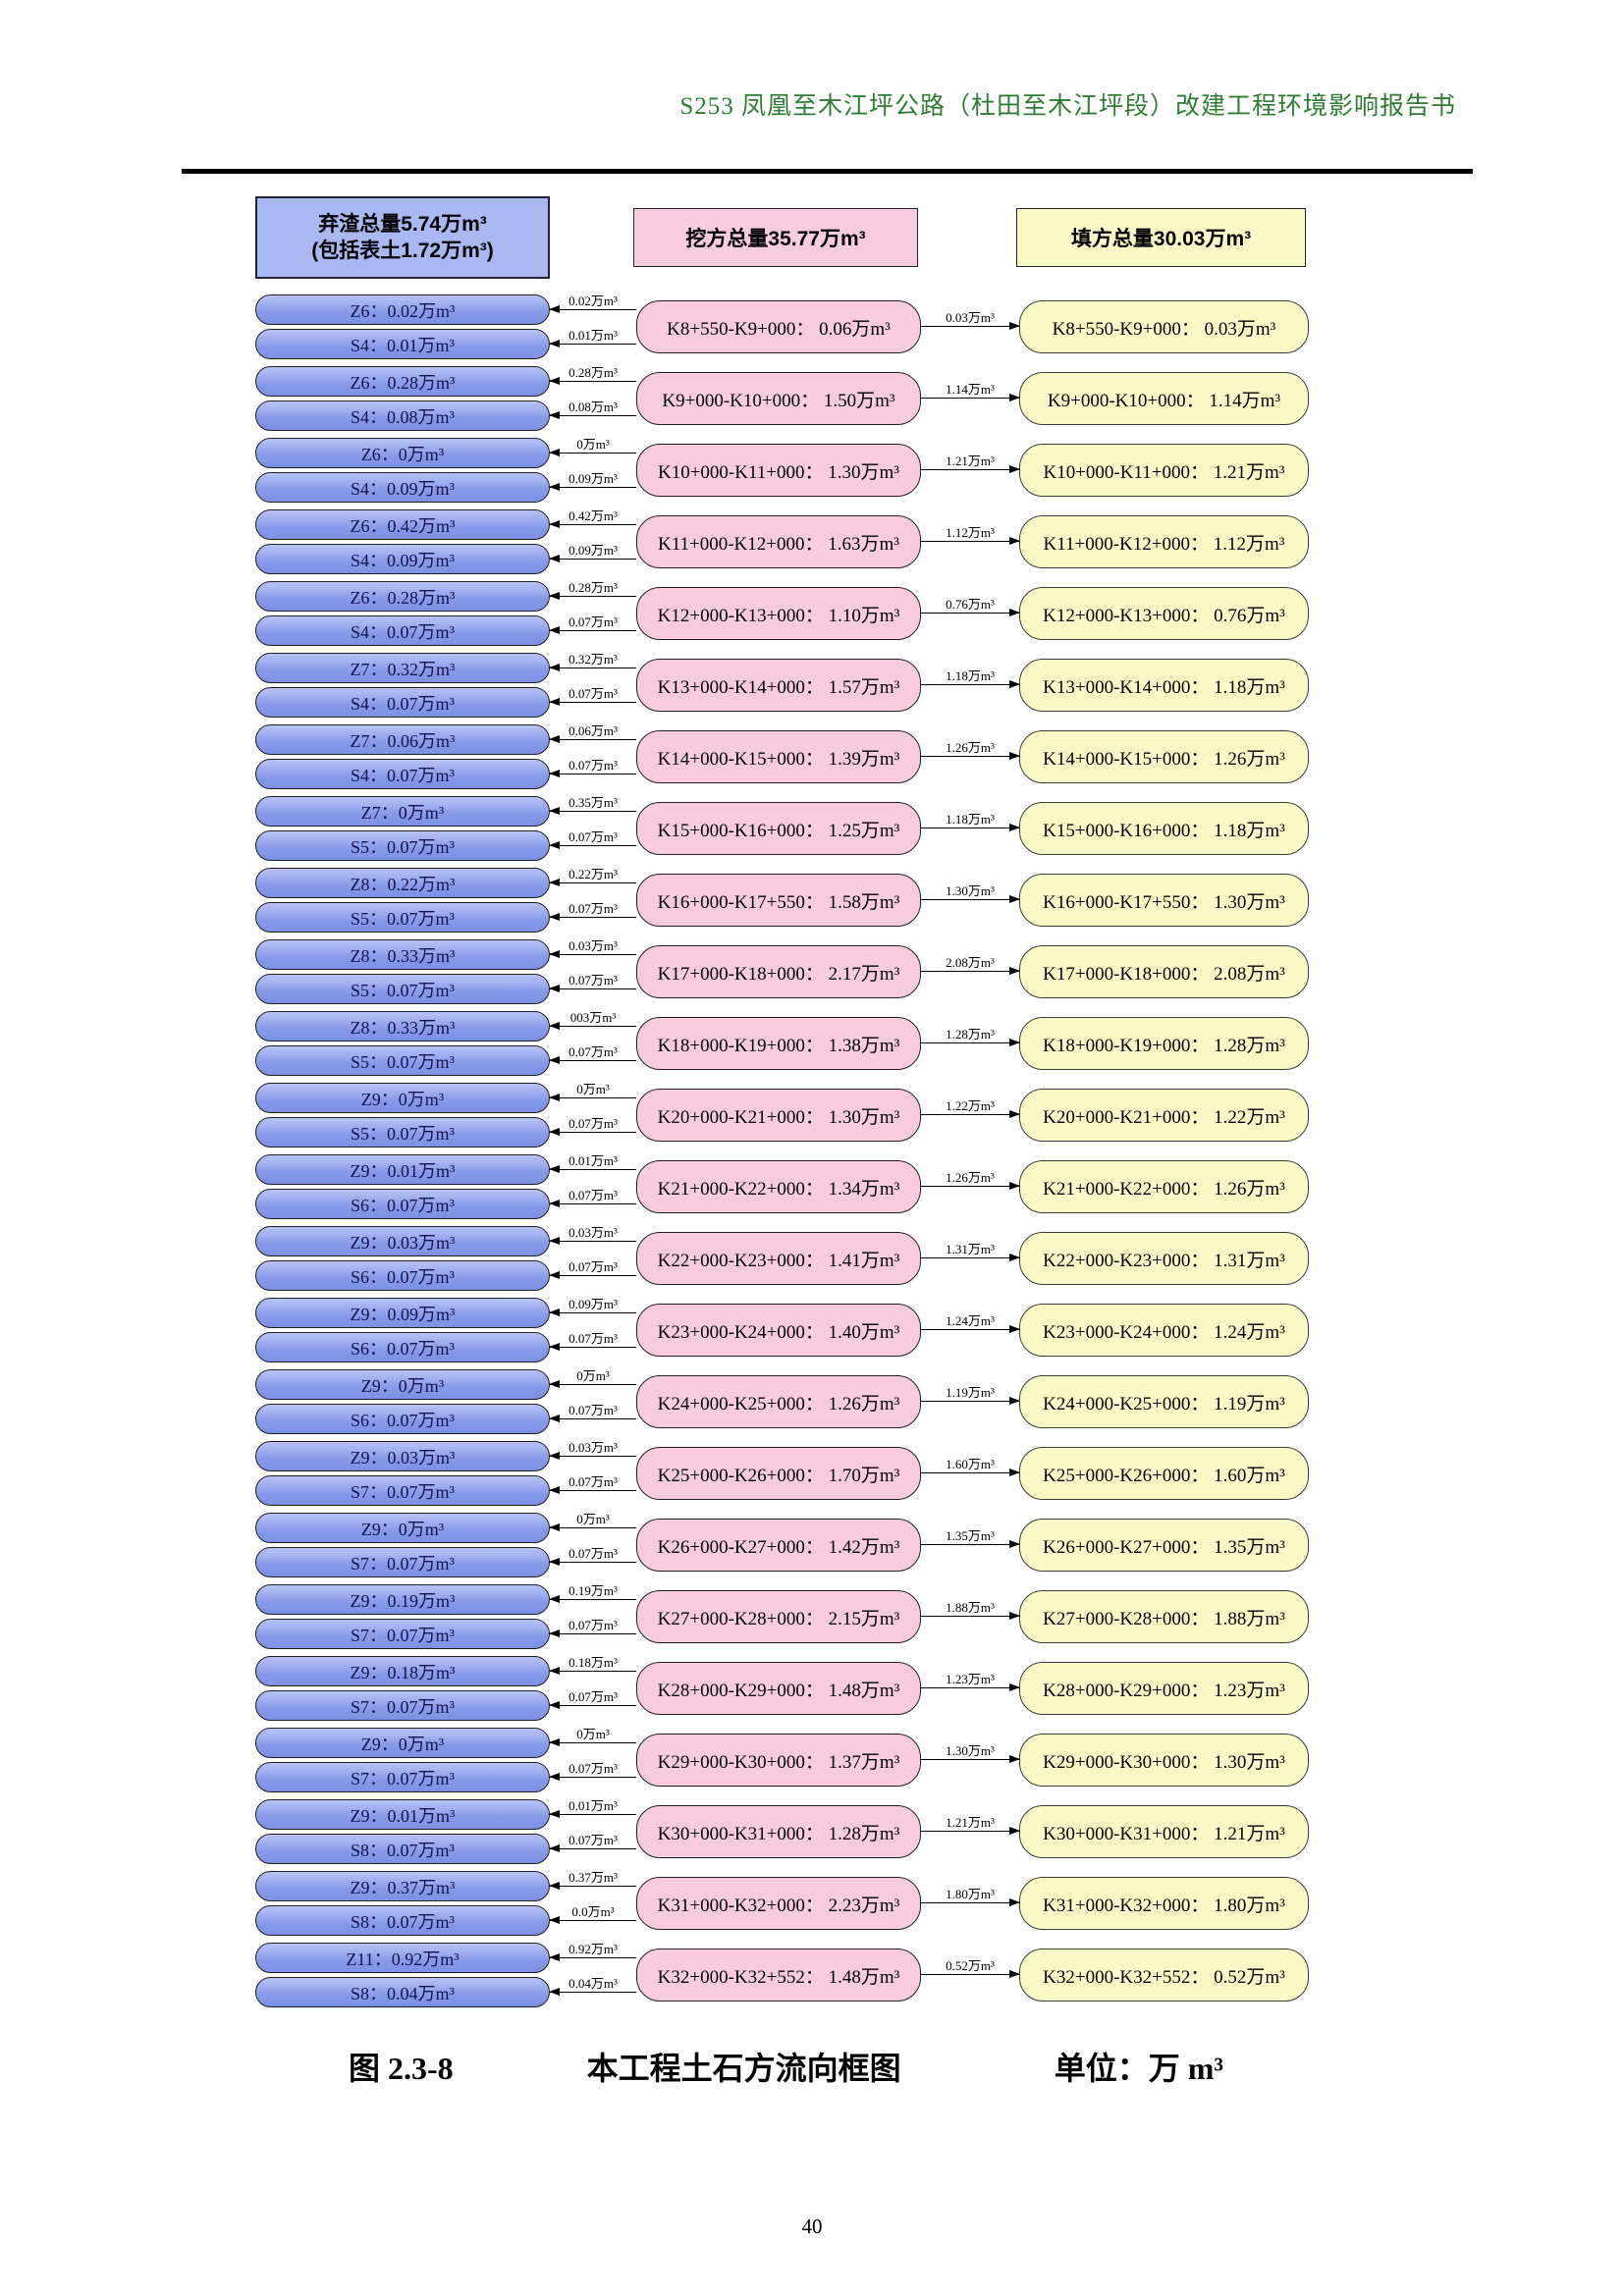 The image size is (1624, 2296). What do you see at coordinates (778, 1832) in the screenshot?
I see `cut-segment-box: K30+000-K31+000： 1.28万m³` at bounding box center [778, 1832].